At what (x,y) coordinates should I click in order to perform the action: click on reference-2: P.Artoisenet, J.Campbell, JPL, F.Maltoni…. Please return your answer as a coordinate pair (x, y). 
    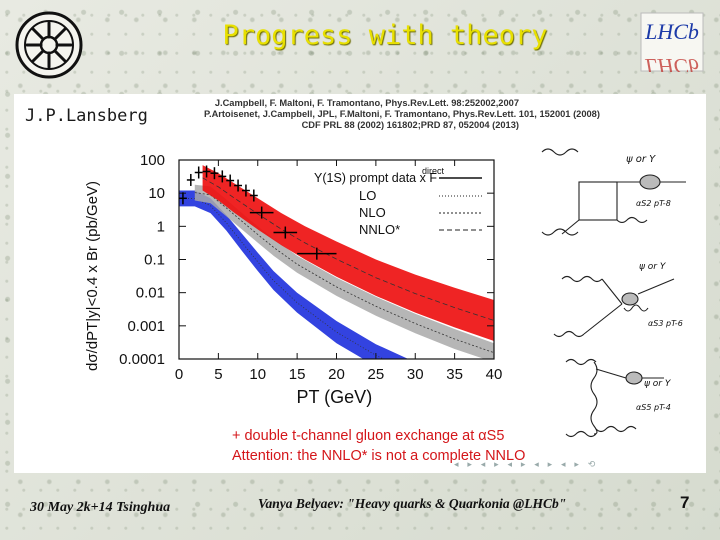
    Looking at the image, I should click on (402, 114).